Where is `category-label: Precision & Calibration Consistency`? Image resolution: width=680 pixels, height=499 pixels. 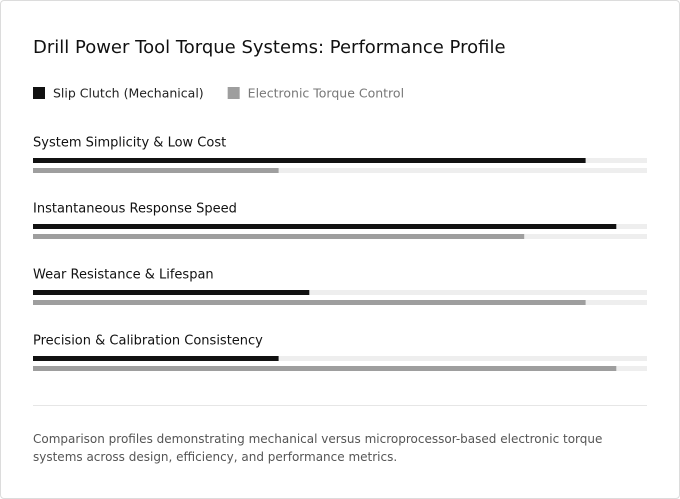
category-label: Precision & Calibration Consistency is located at coordinates (148, 341).